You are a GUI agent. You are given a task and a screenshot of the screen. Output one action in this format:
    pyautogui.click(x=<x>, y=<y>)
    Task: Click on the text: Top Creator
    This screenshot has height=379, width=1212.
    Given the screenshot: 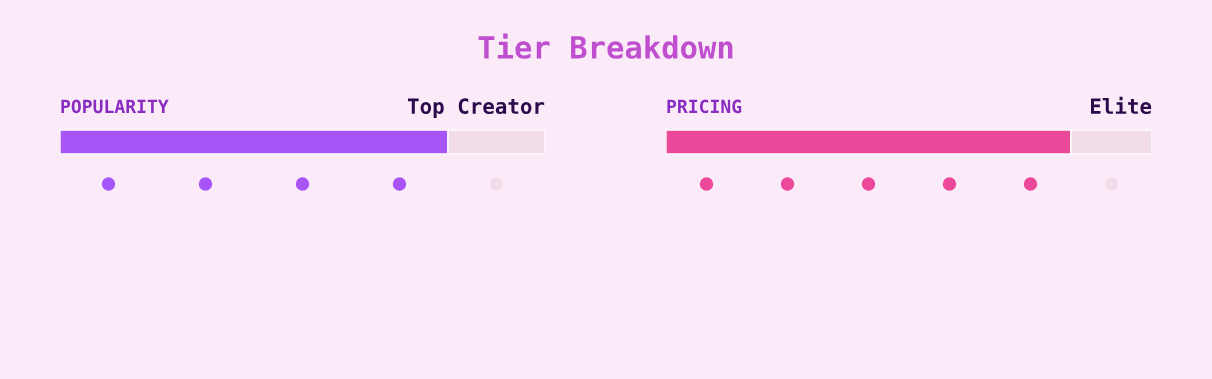 What is the action you would take?
    pyautogui.click(x=476, y=108)
    